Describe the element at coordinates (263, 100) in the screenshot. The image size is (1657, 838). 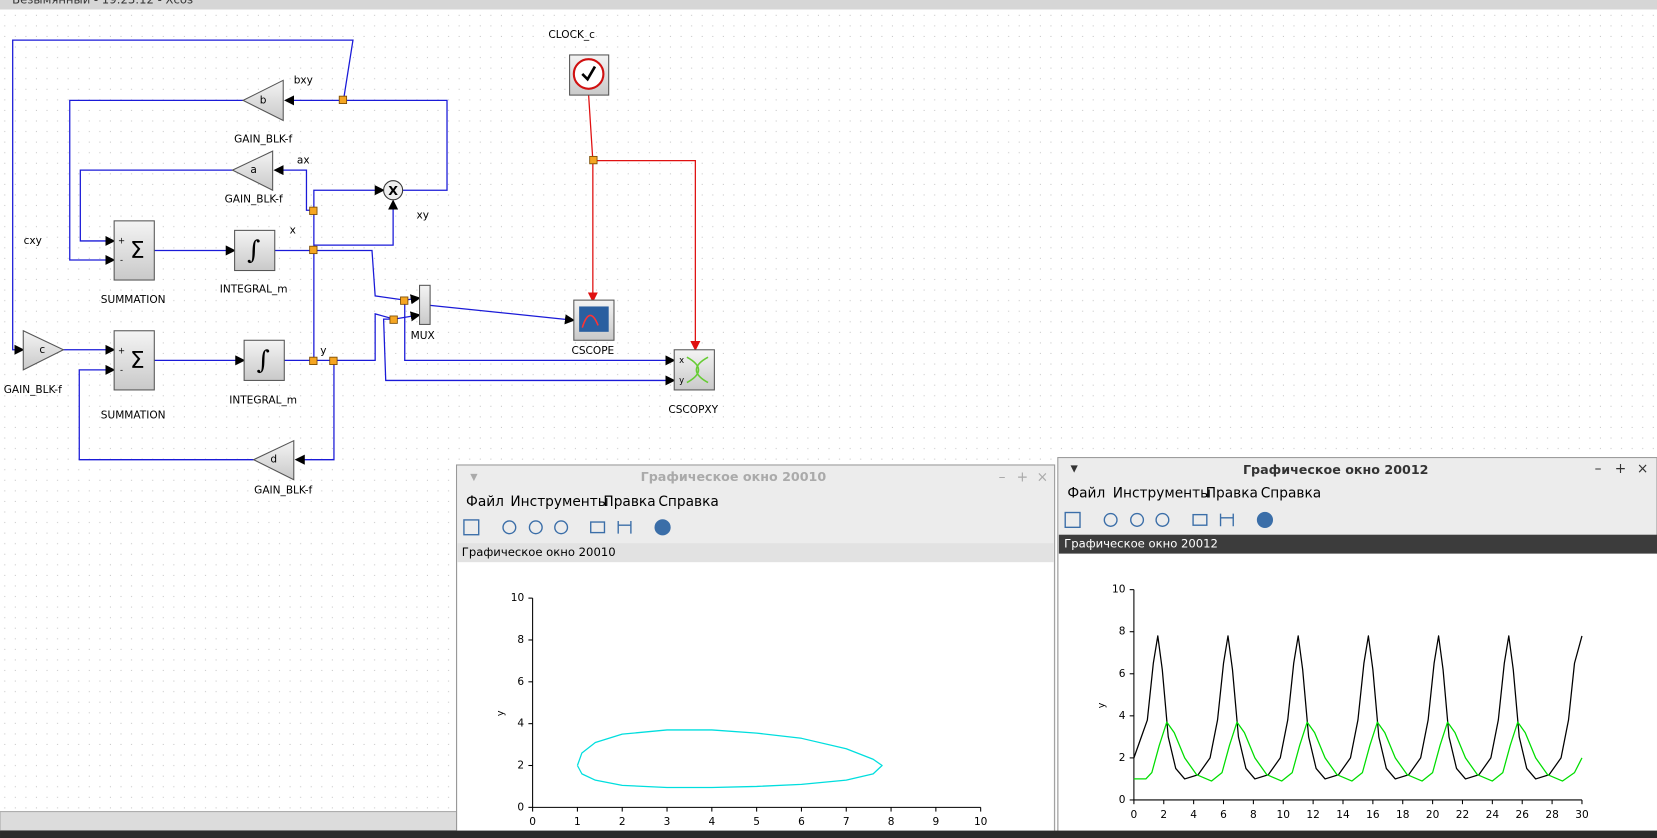
I see `svg-text: b` at that location.